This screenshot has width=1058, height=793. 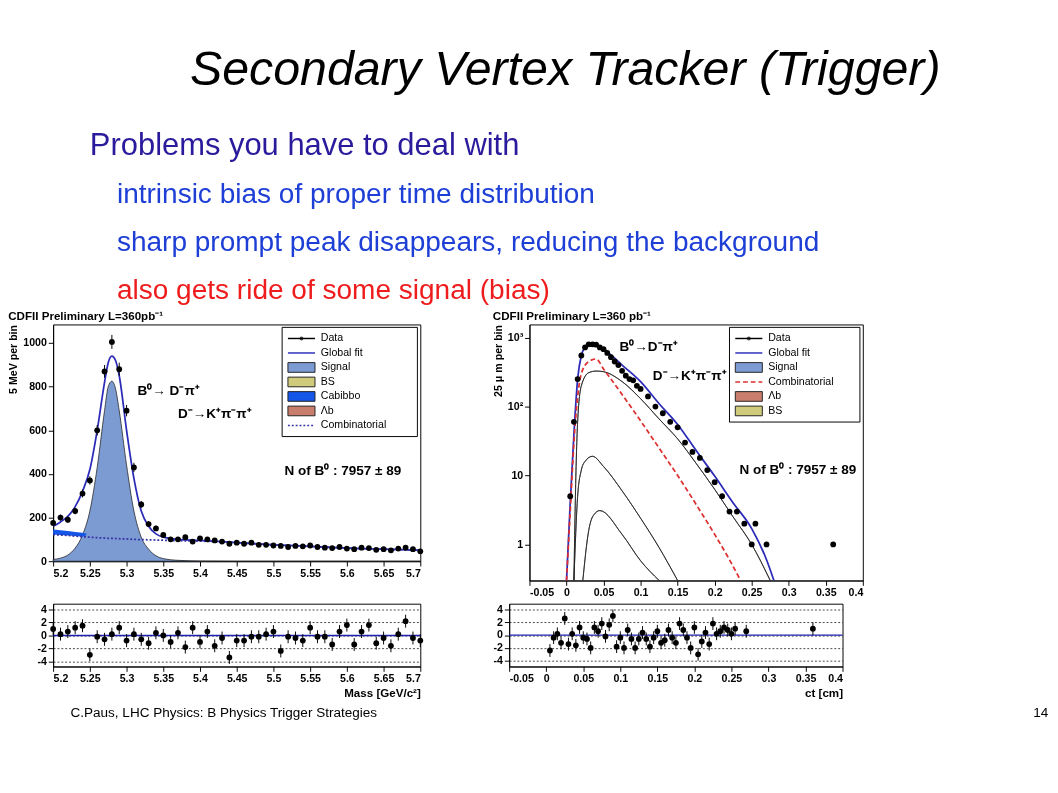 What do you see at coordinates (224, 712) in the screenshot?
I see `text: C.Paus, LHC Physics: B Physics Trigger Strategies` at bounding box center [224, 712].